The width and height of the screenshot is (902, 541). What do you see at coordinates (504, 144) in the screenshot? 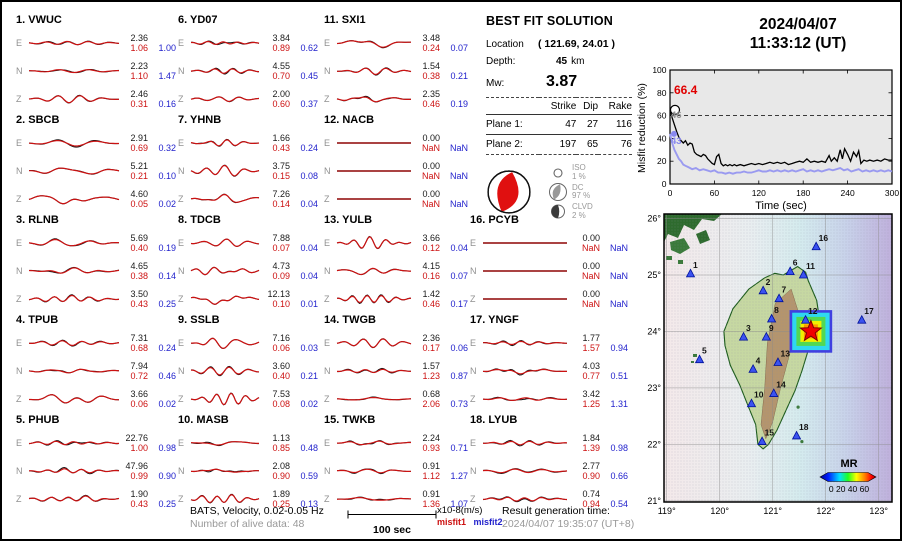
I see `plane2-label: Plane 2:` at bounding box center [504, 144].